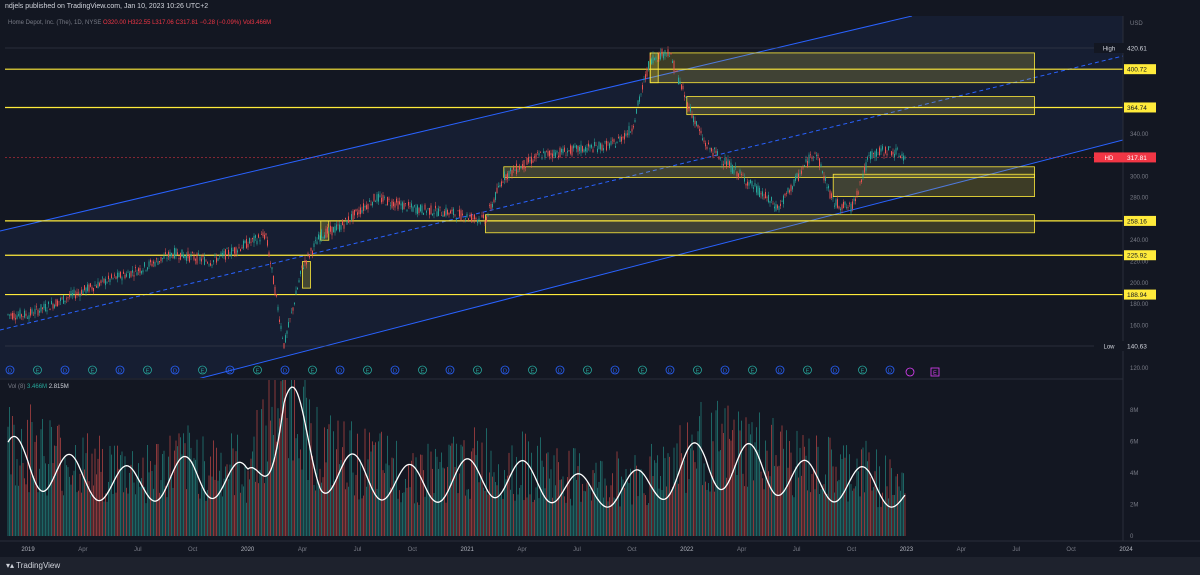  I want to click on event-marker-letter: D, so click(450, 372).